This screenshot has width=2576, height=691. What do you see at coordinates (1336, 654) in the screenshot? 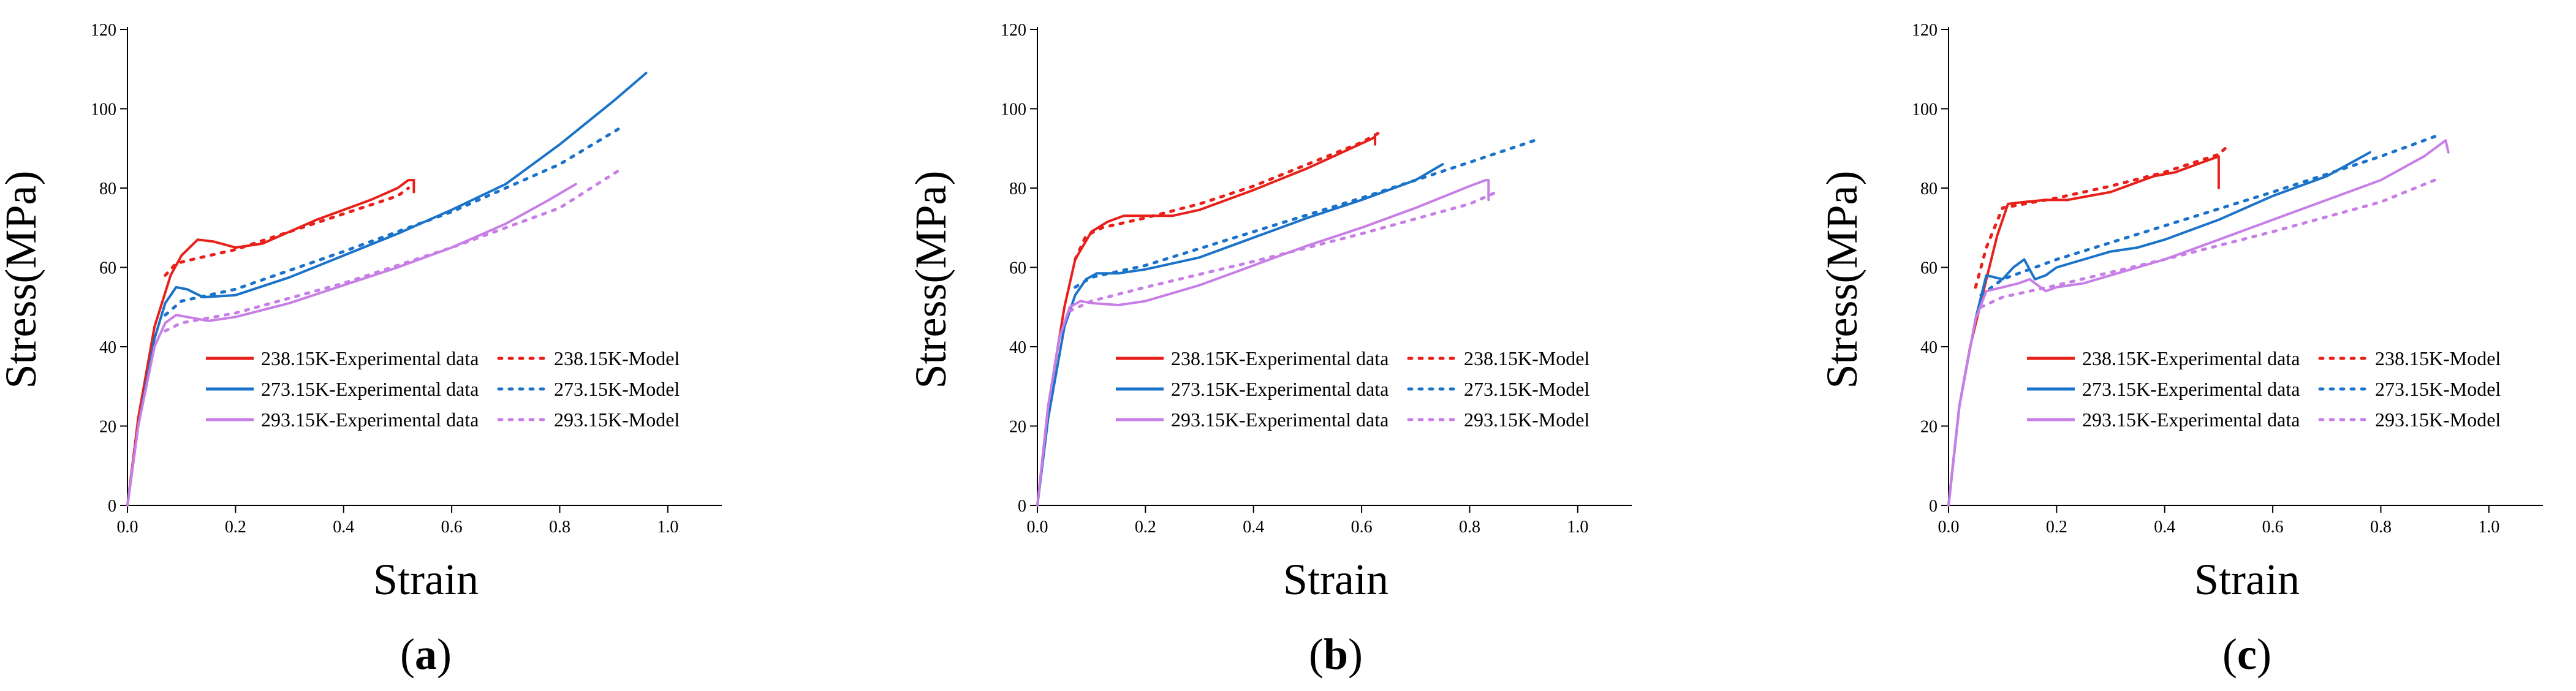
I see `panel-label: (b)` at bounding box center [1336, 654].